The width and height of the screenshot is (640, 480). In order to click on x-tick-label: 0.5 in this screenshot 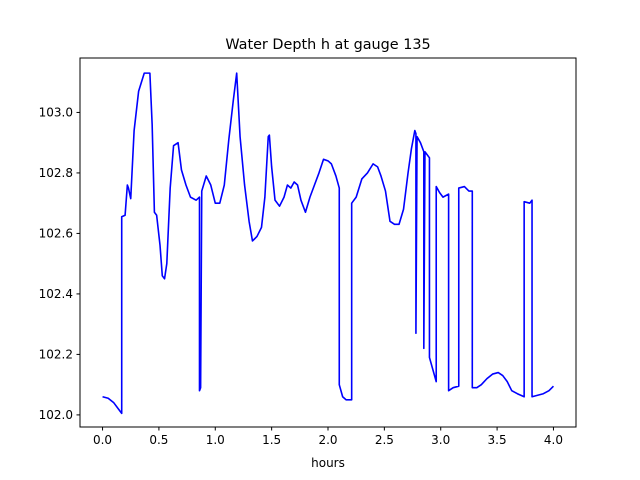, I will do `click(158, 440)`.